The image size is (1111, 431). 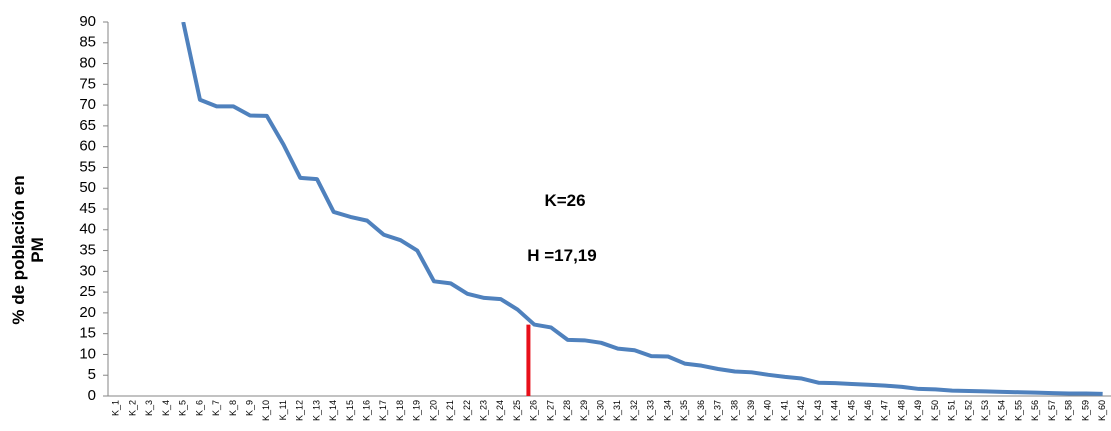 What do you see at coordinates (868, 410) in the screenshot?
I see `x-tick-label: K_46` at bounding box center [868, 410].